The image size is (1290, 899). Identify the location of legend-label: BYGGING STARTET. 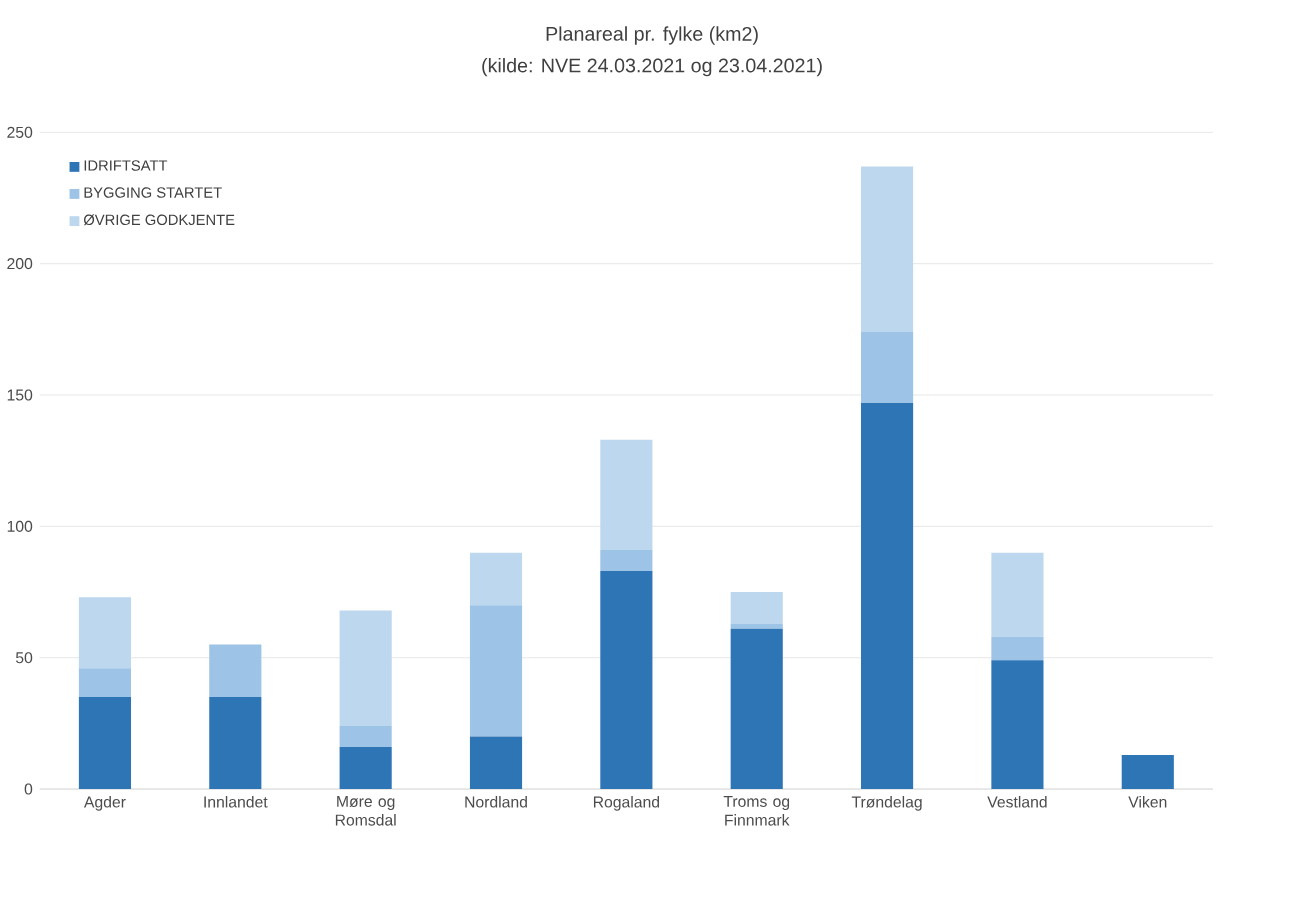
(153, 192).